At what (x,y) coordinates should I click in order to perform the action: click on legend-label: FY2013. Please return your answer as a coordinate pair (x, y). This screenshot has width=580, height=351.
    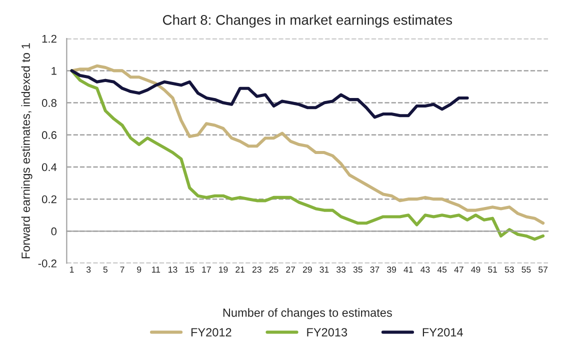
    Looking at the image, I should click on (327, 332).